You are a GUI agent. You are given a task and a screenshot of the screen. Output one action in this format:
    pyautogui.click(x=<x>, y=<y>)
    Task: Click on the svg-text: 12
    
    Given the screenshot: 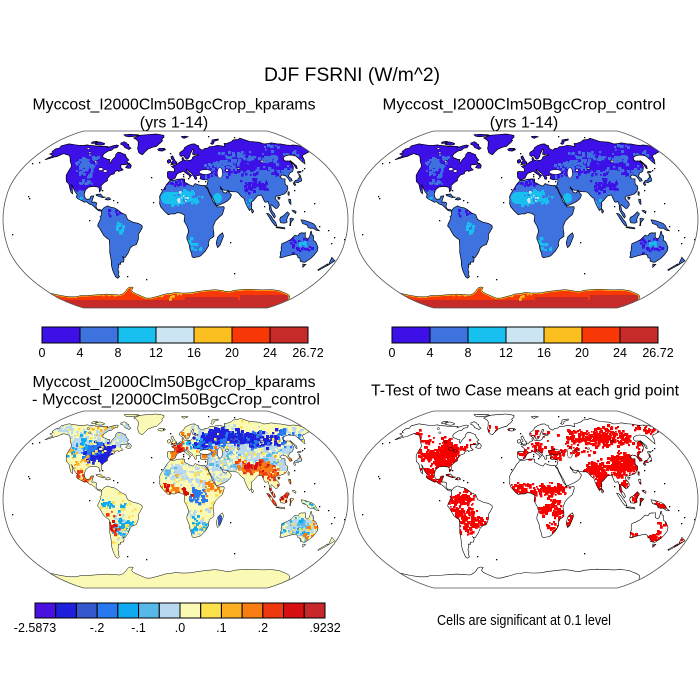 What is the action you would take?
    pyautogui.click(x=156, y=353)
    